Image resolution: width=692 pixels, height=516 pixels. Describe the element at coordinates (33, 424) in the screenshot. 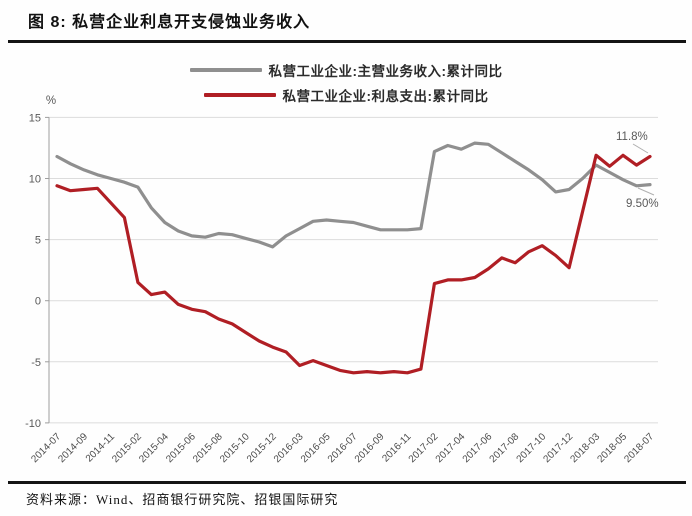

I see `y-tick-label: -10` at that location.